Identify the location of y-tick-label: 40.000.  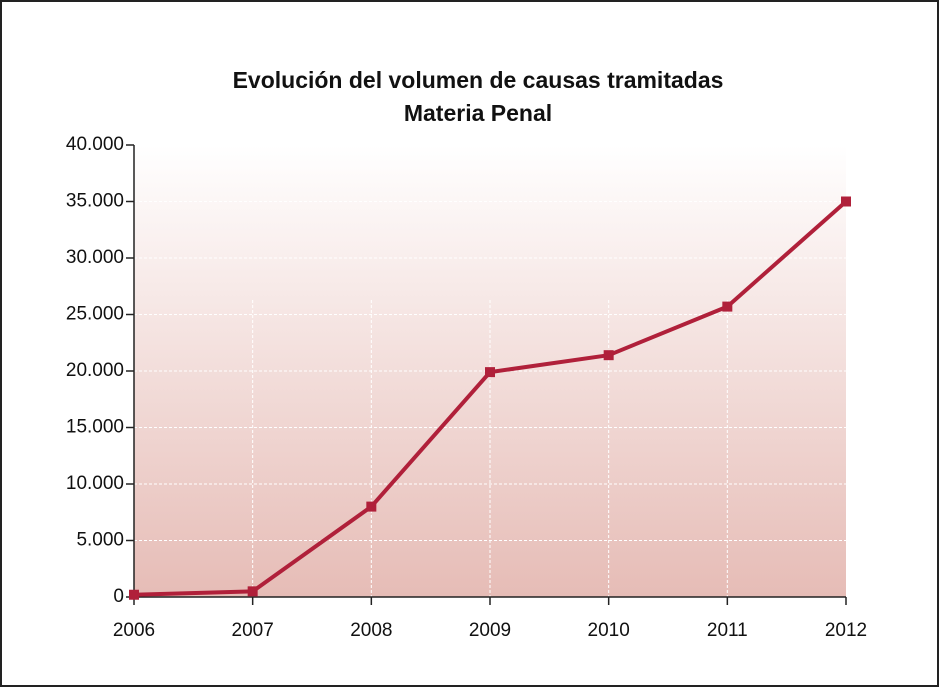
(95, 144).